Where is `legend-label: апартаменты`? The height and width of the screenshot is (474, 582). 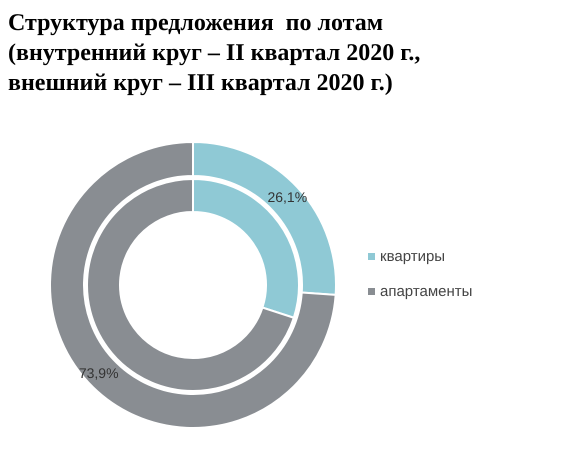
legend-label: апартаменты is located at coordinates (426, 291).